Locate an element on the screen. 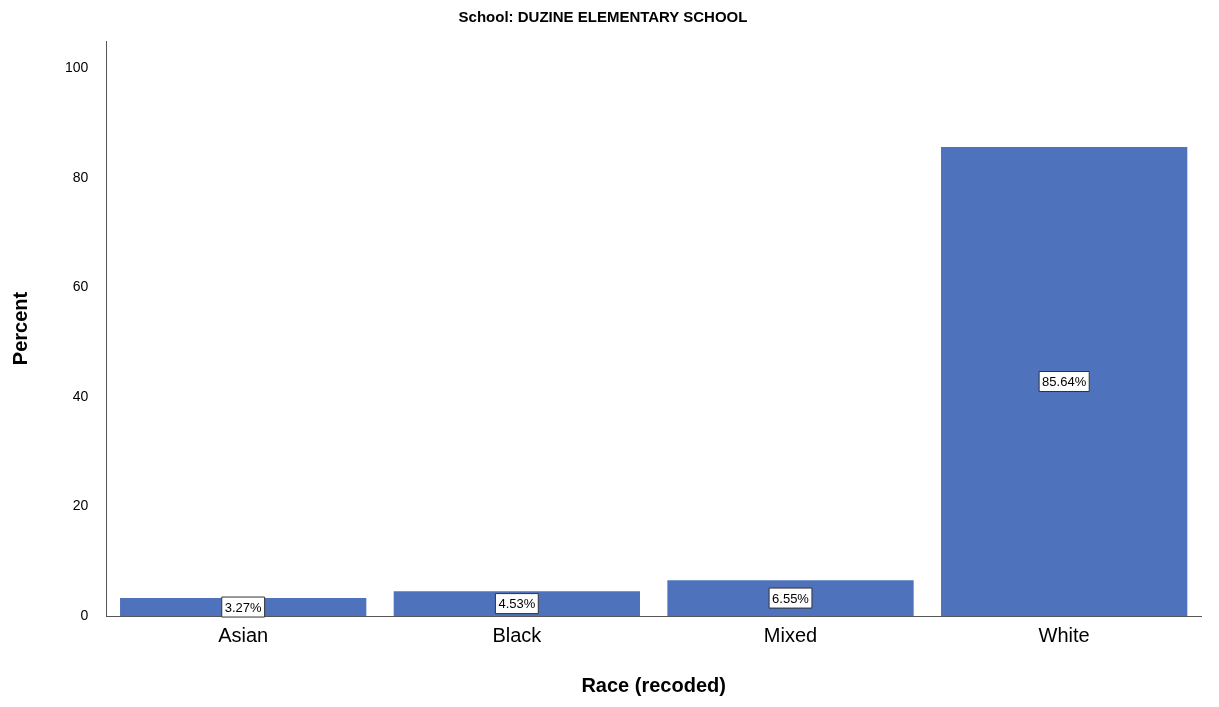 The height and width of the screenshot is (707, 1219). x-tick-label: Mixed is located at coordinates (790, 634).